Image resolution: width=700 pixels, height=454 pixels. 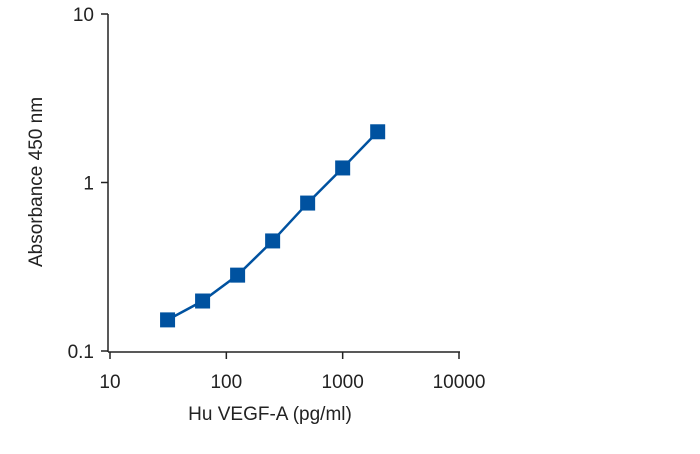 What do you see at coordinates (459, 382) in the screenshot?
I see `x-tick-label: 10000` at bounding box center [459, 382].